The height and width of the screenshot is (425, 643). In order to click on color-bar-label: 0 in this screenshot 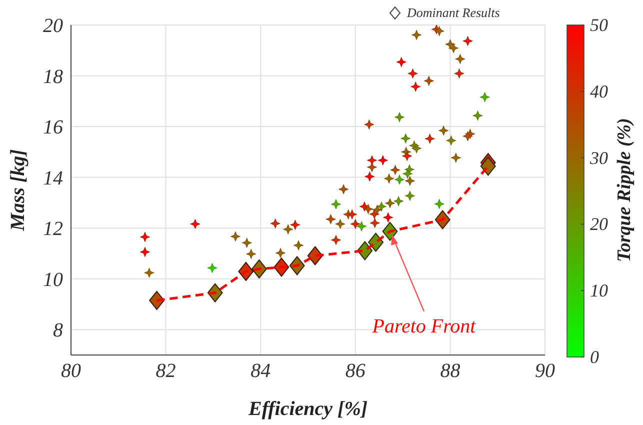, I will do `click(594, 357)`.